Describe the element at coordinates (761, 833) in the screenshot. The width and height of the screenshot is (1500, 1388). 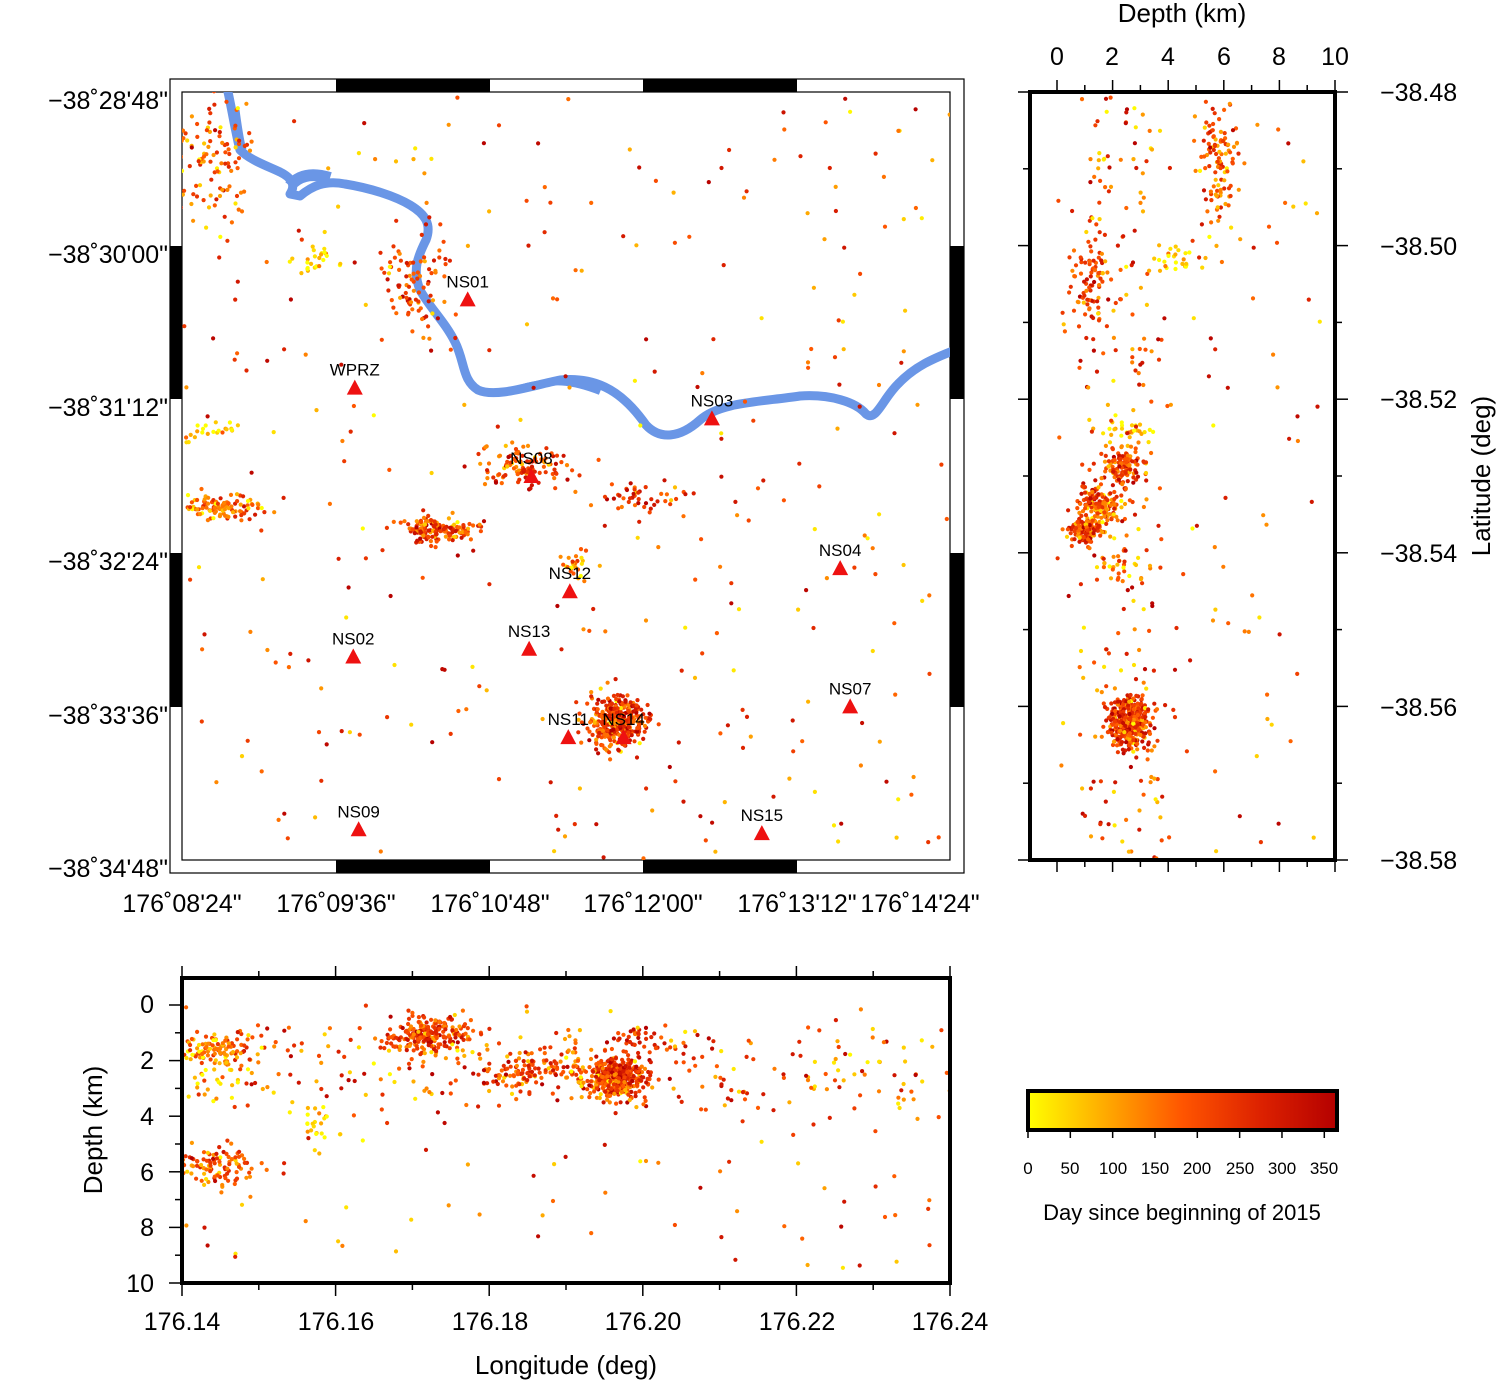
I see `station-marker` at that location.